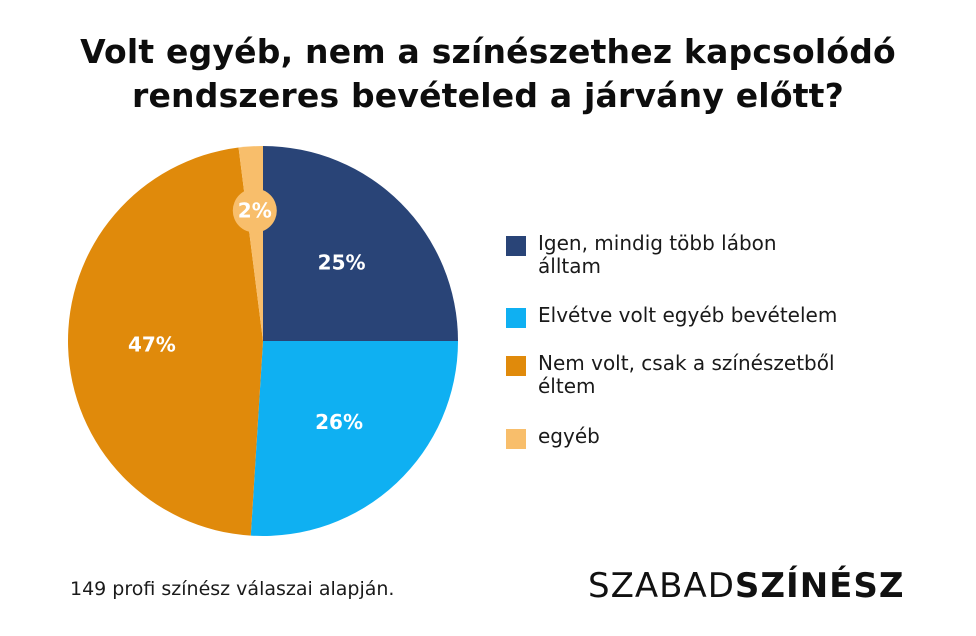  I want to click on legend-label-elvetve: Elvétve volt egyéb bevételem, so click(728, 315).